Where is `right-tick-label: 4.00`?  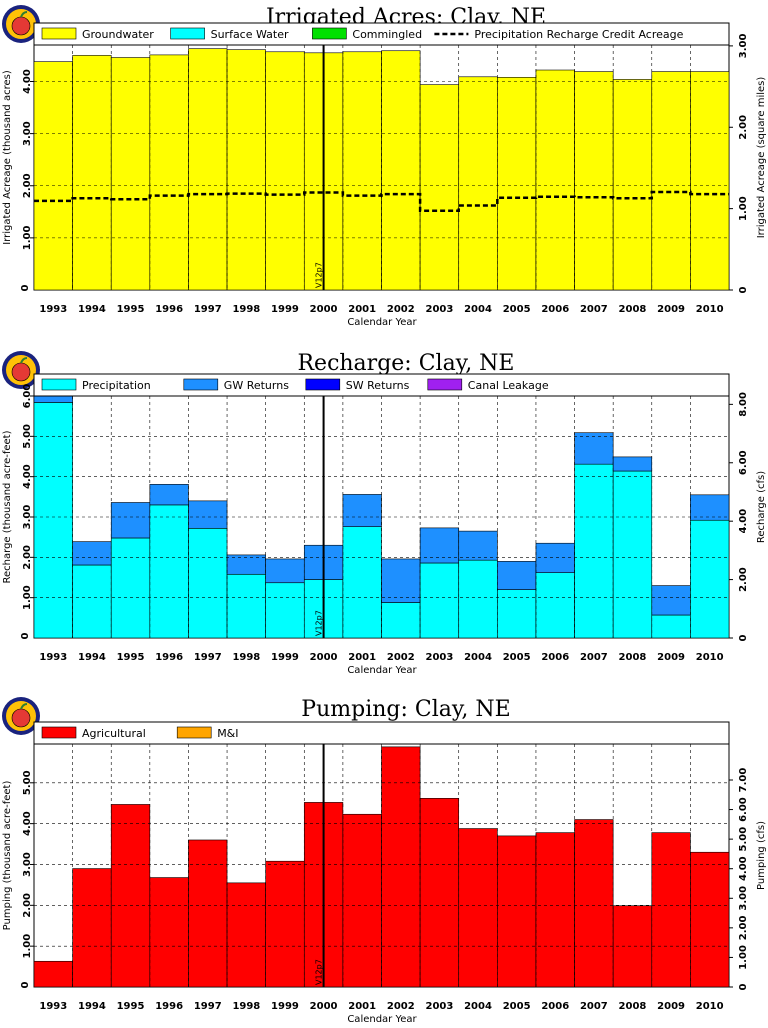
right-tick-label: 4.00 is located at coordinates (743, 868).